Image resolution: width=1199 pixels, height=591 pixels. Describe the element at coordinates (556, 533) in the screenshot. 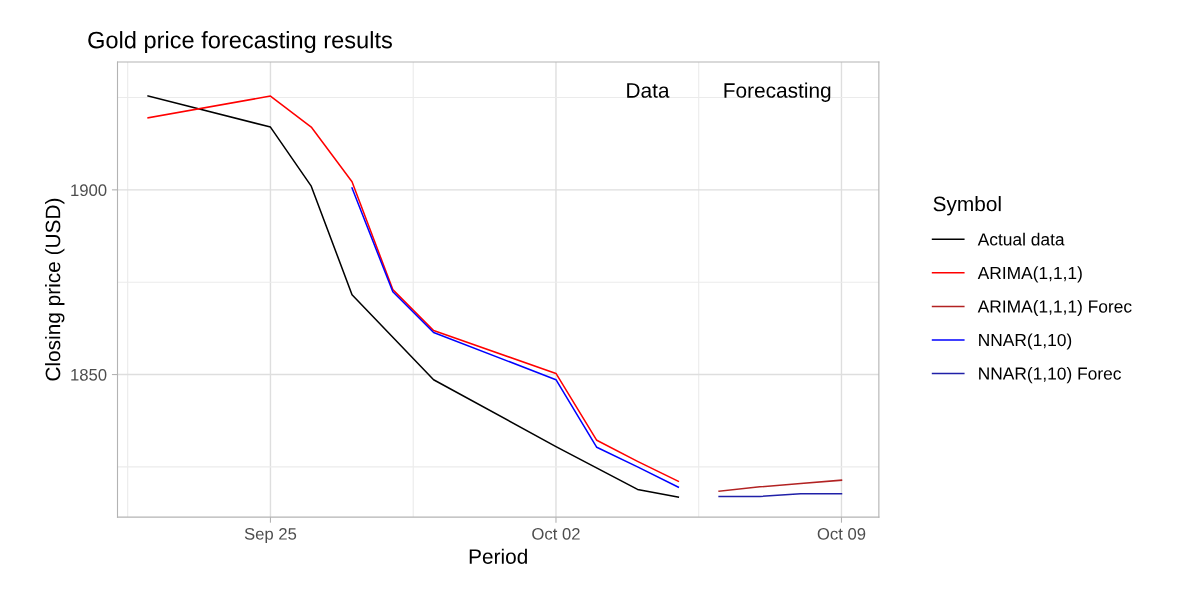

I see `x-tick-label: Oct 02` at that location.